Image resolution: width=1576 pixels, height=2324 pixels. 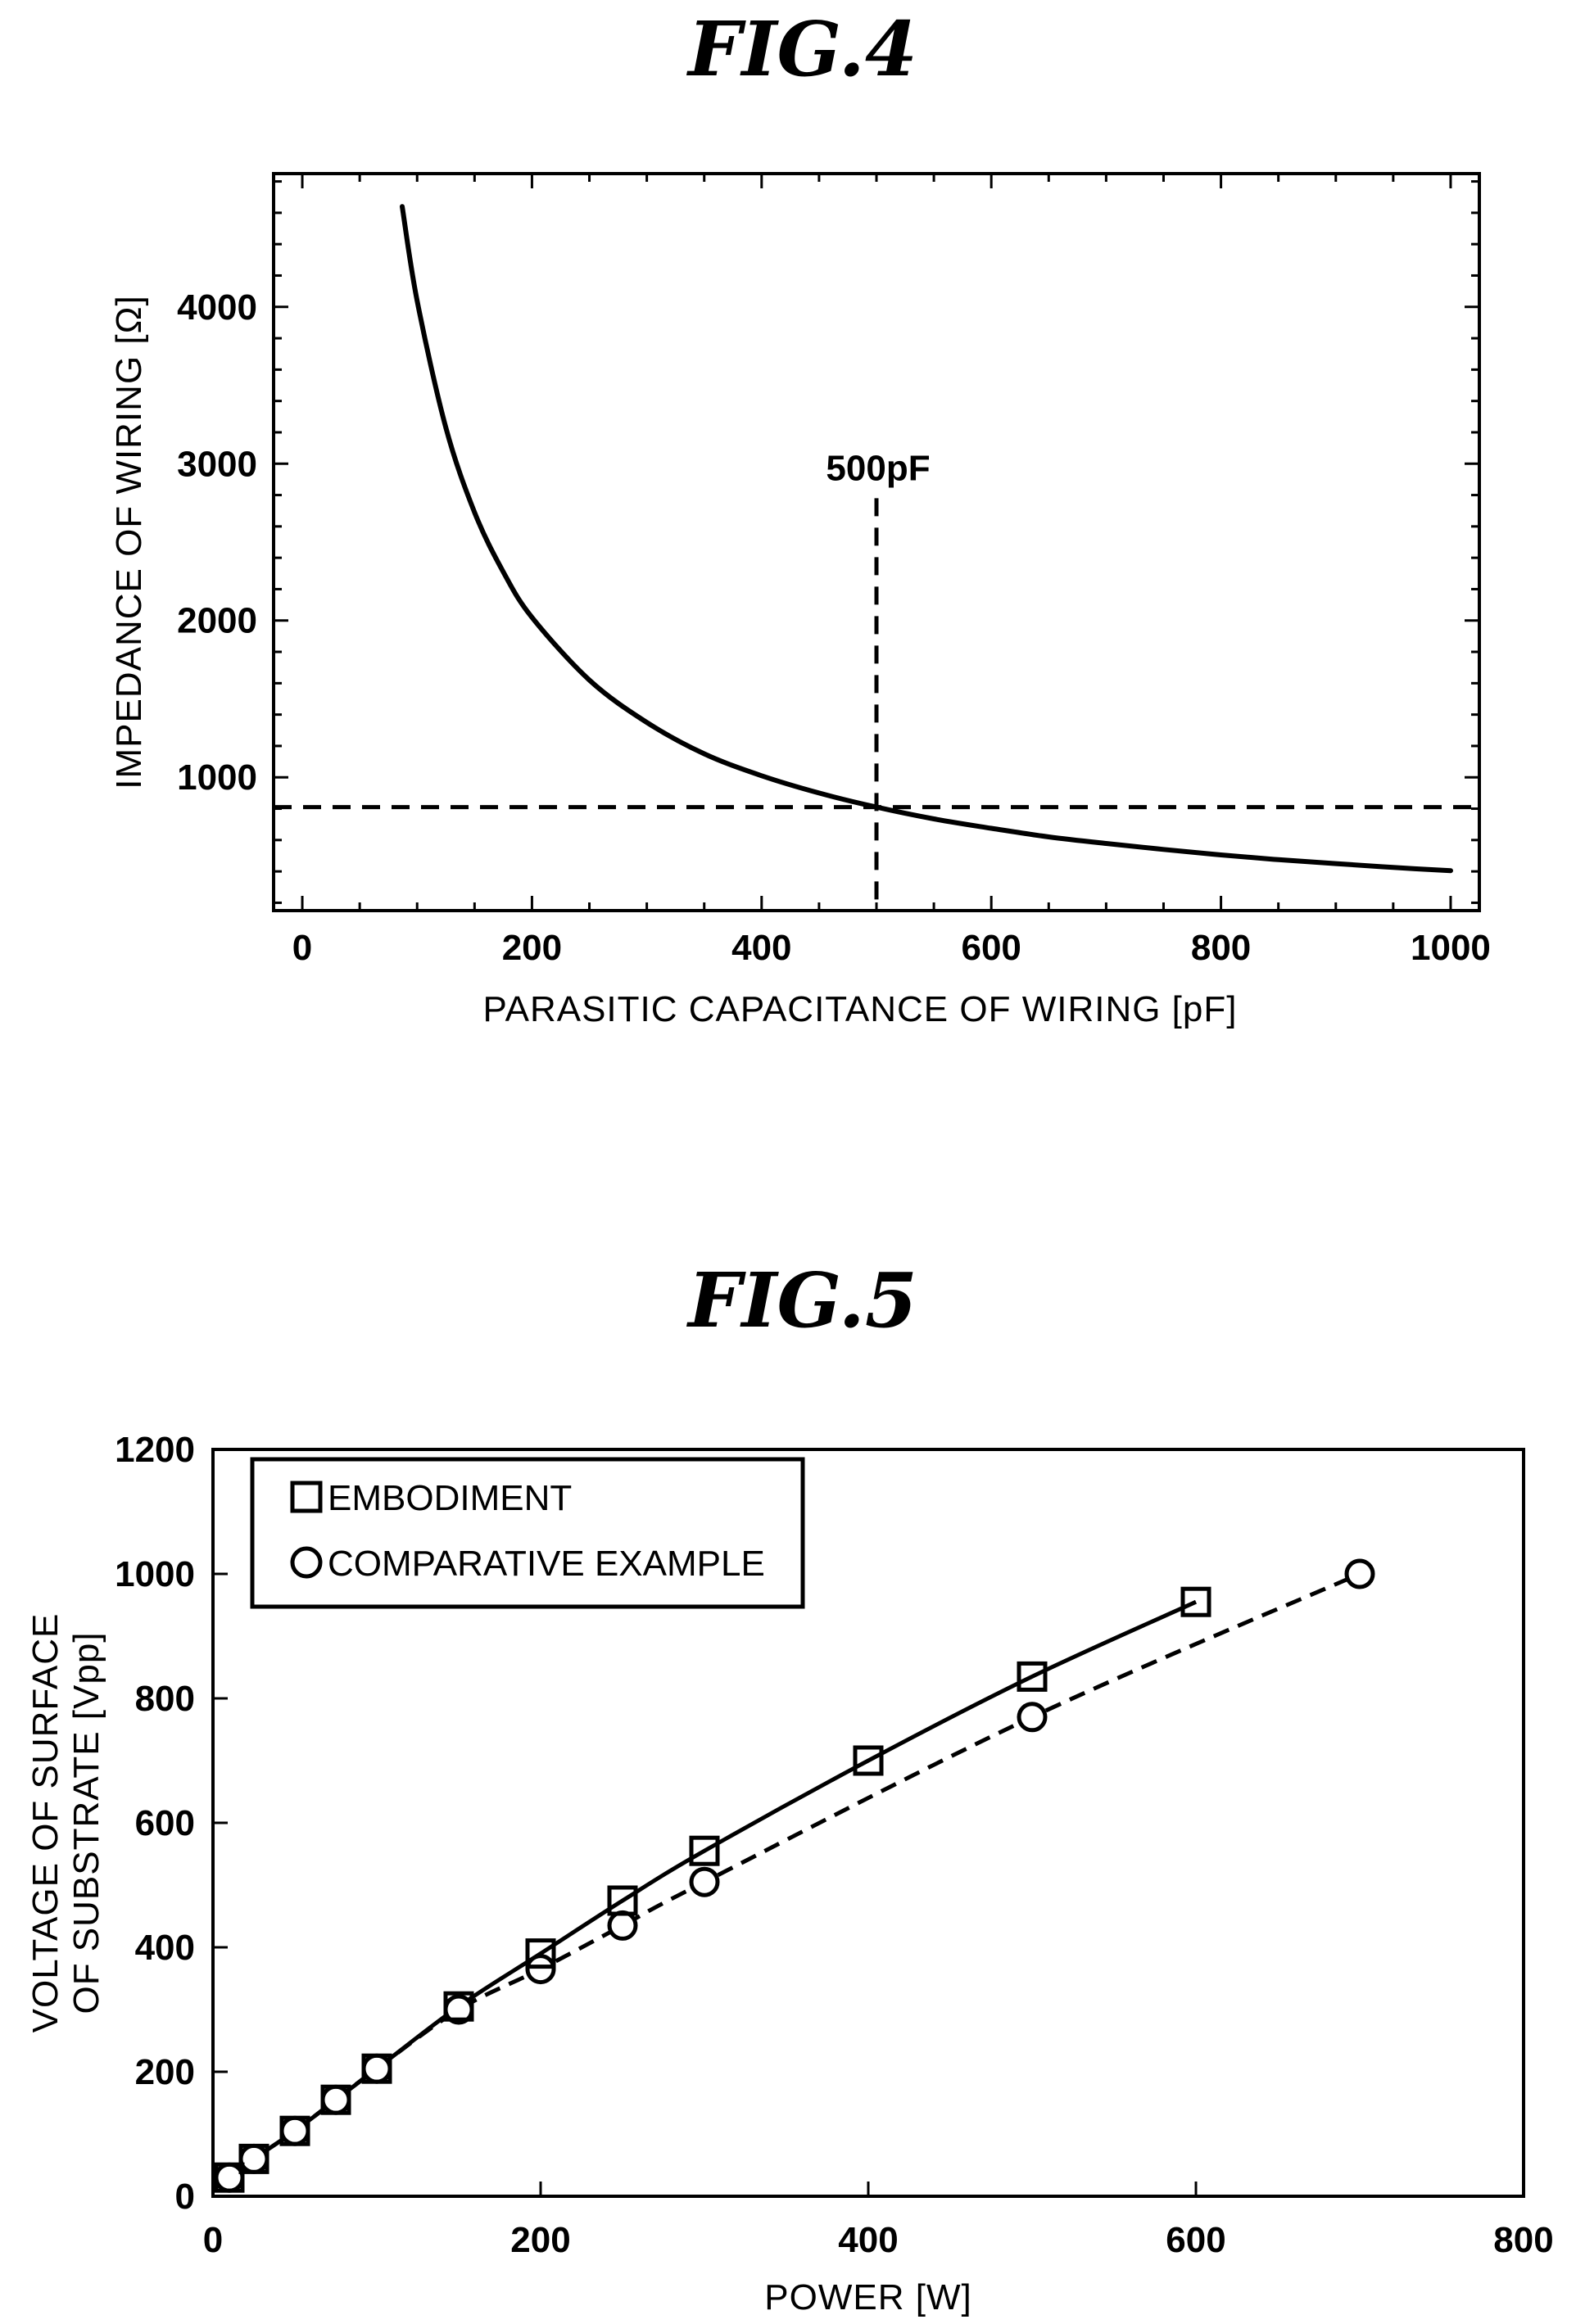 What do you see at coordinates (1523, 2240) in the screenshot?
I see `fig5-x-tick-label: 800` at bounding box center [1523, 2240].